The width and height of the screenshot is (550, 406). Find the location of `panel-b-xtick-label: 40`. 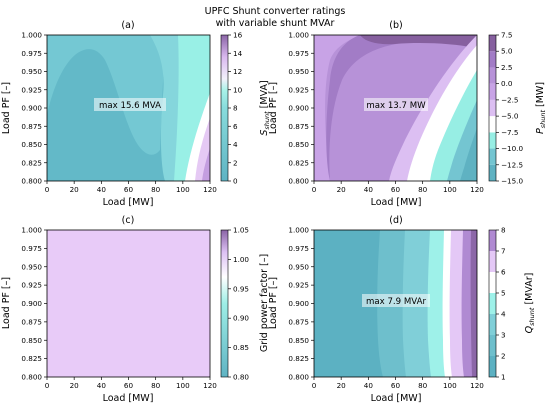

panel-b-xtick-label: 40 is located at coordinates (369, 189).